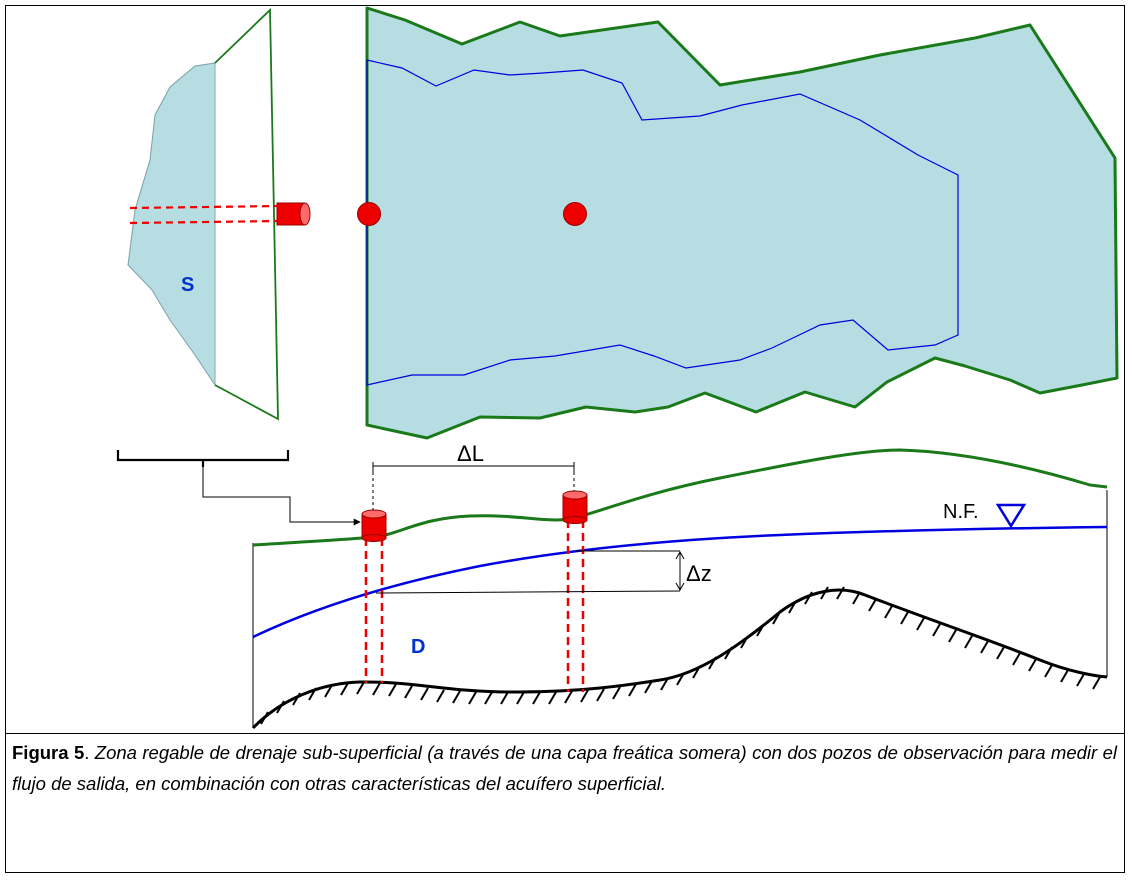 Image resolution: width=1132 pixels, height=881 pixels. I want to click on bedrock-hatching, so click(680, 655).